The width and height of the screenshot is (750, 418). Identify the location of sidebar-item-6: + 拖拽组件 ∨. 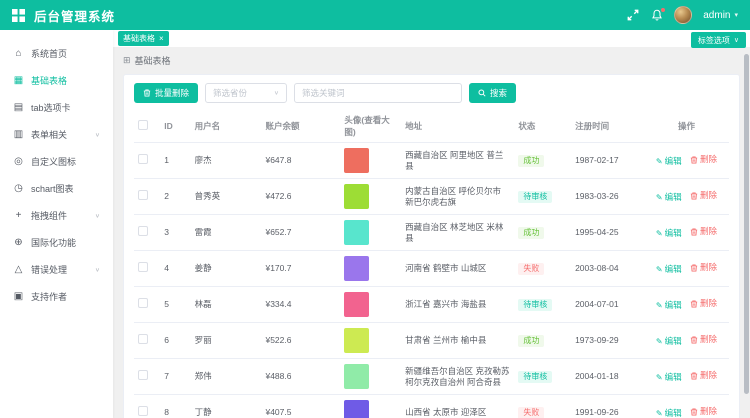
(56, 215).